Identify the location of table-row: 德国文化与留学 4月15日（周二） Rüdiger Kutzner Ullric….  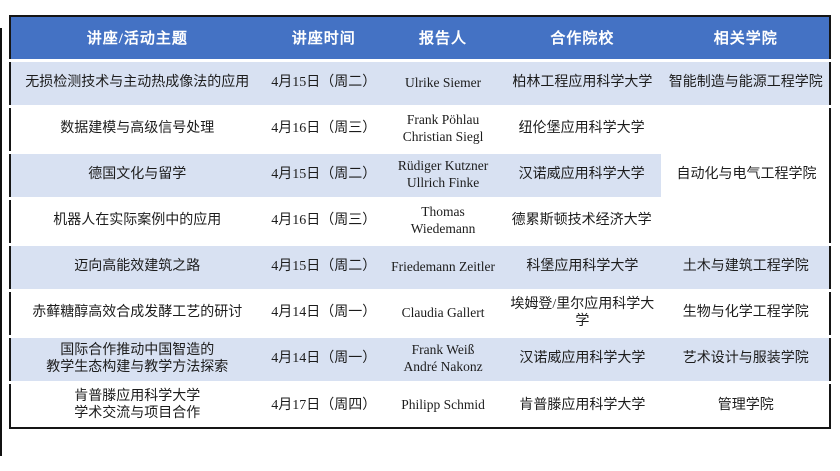
(420, 174).